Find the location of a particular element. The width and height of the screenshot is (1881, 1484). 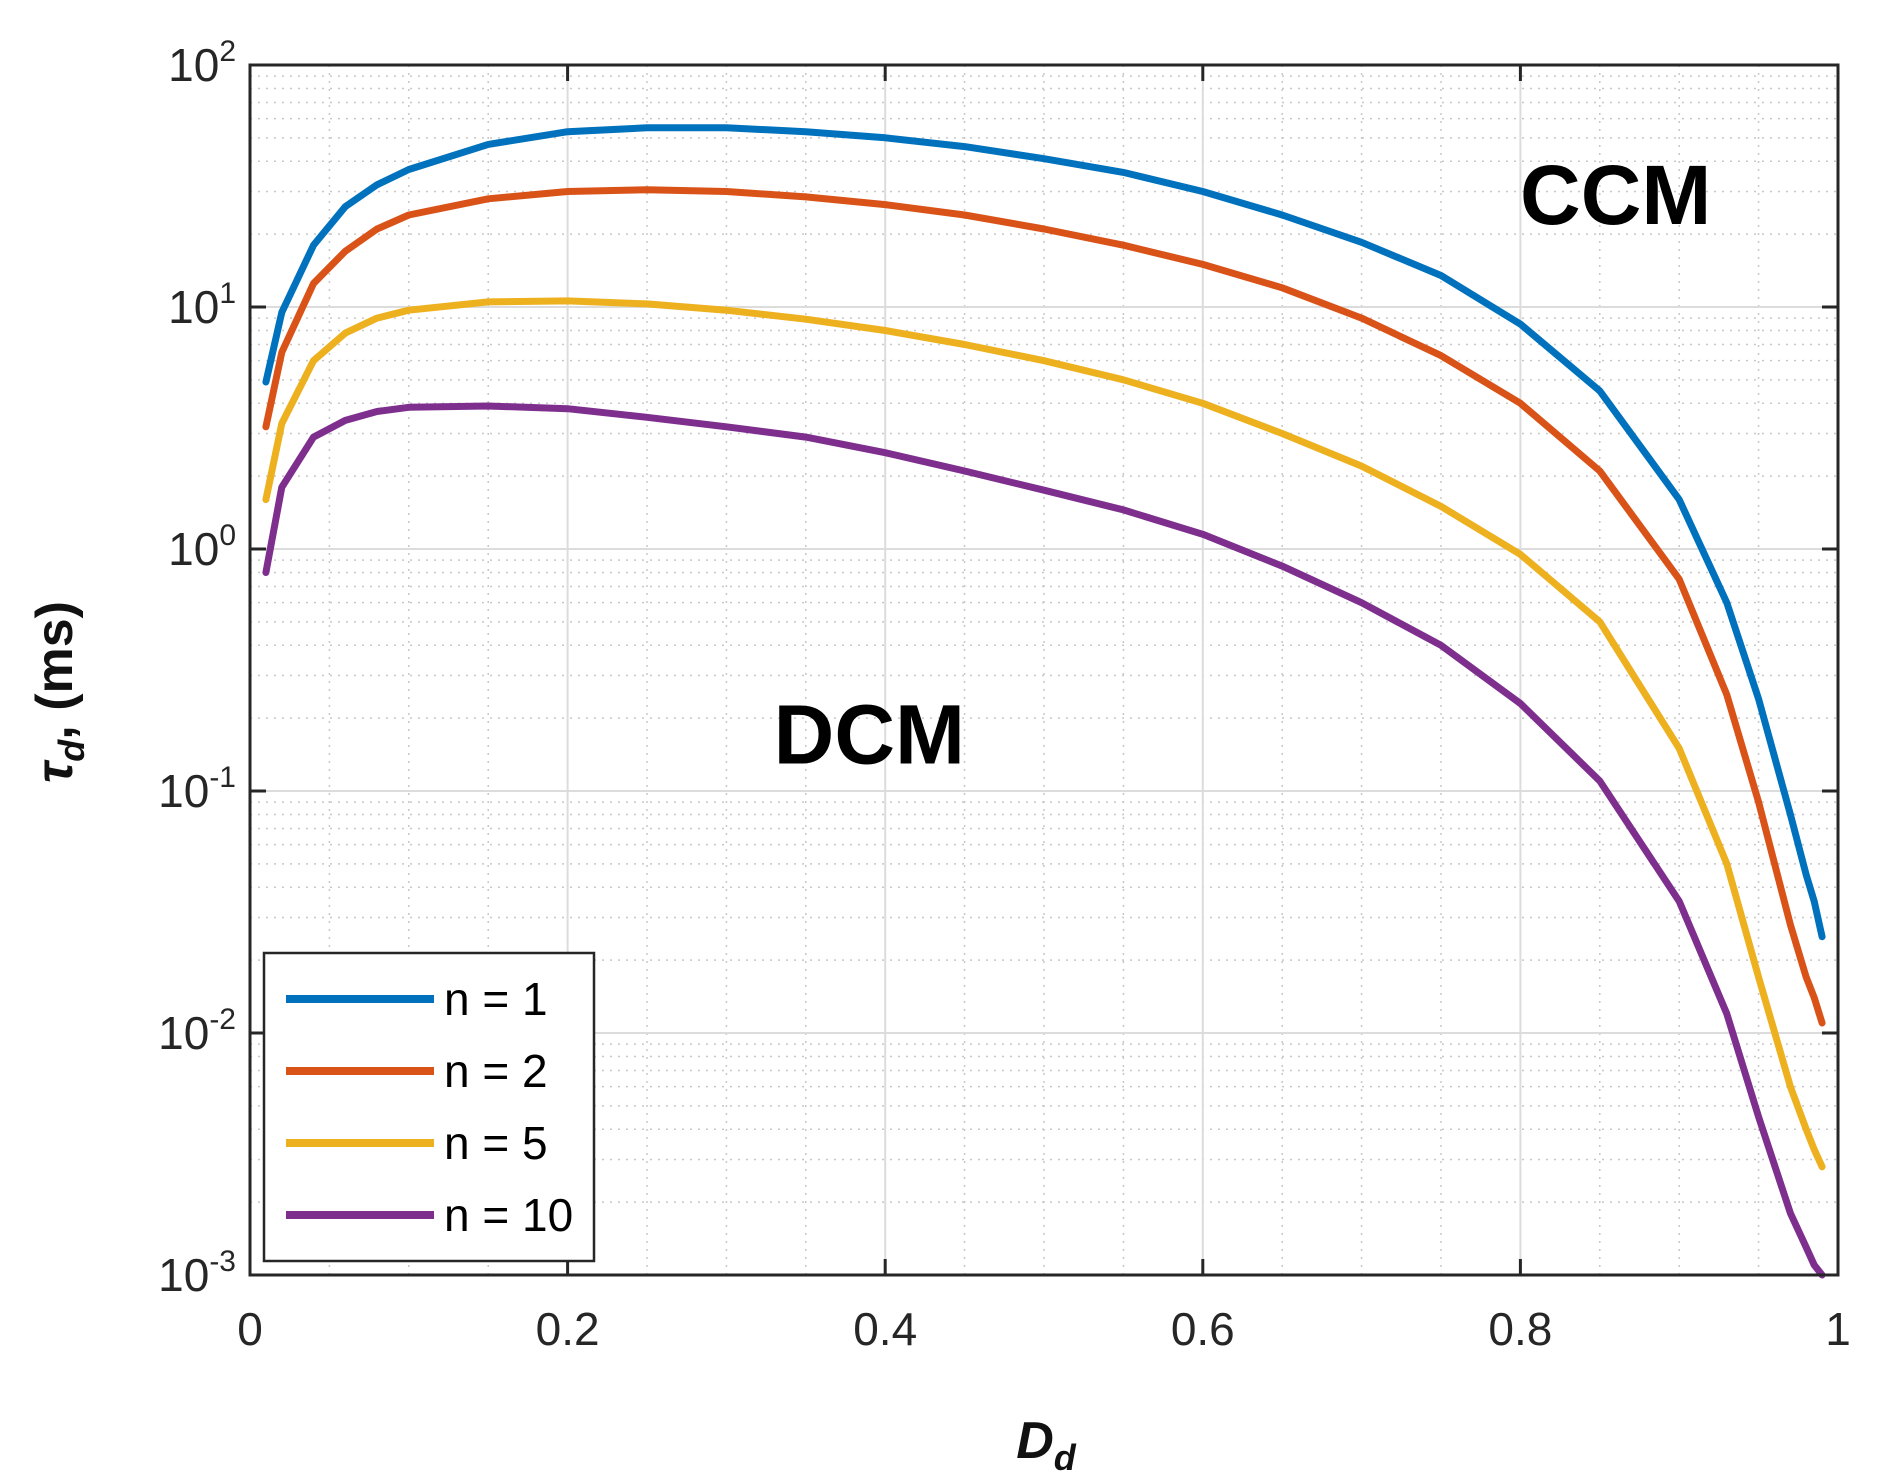

x-axis-label-main: D is located at coordinates (1035, 1441).